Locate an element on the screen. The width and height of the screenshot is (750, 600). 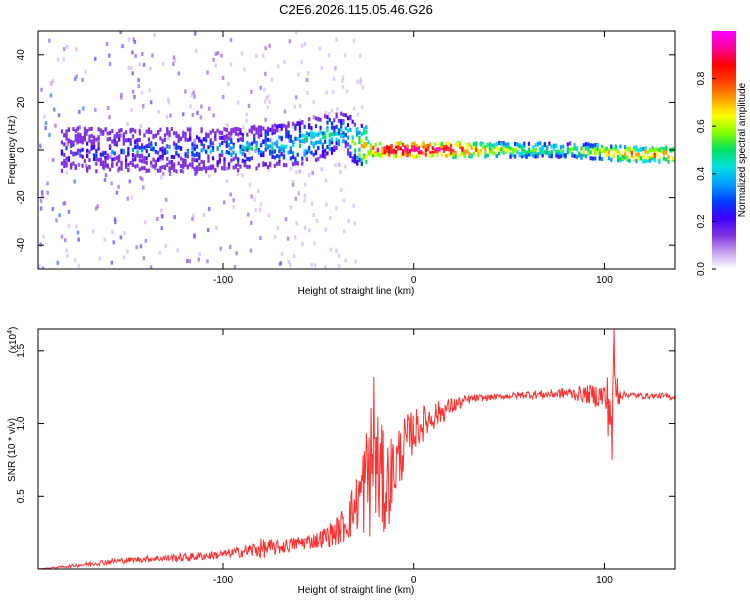
colorbar-gradient is located at coordinates (724, 150).